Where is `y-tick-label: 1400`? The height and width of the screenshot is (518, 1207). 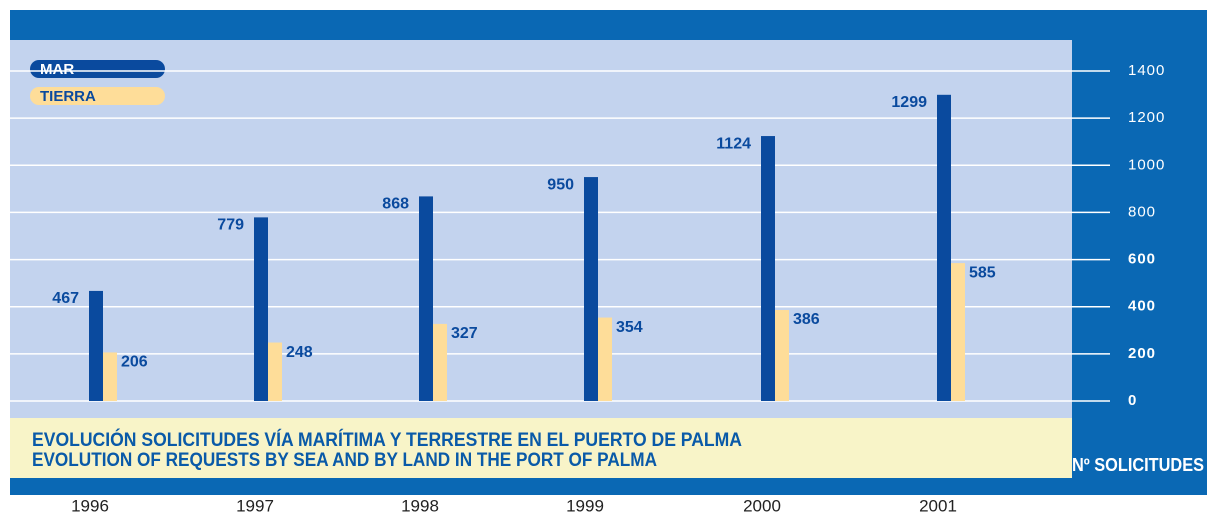
y-tick-label: 1400 is located at coordinates (1146, 70).